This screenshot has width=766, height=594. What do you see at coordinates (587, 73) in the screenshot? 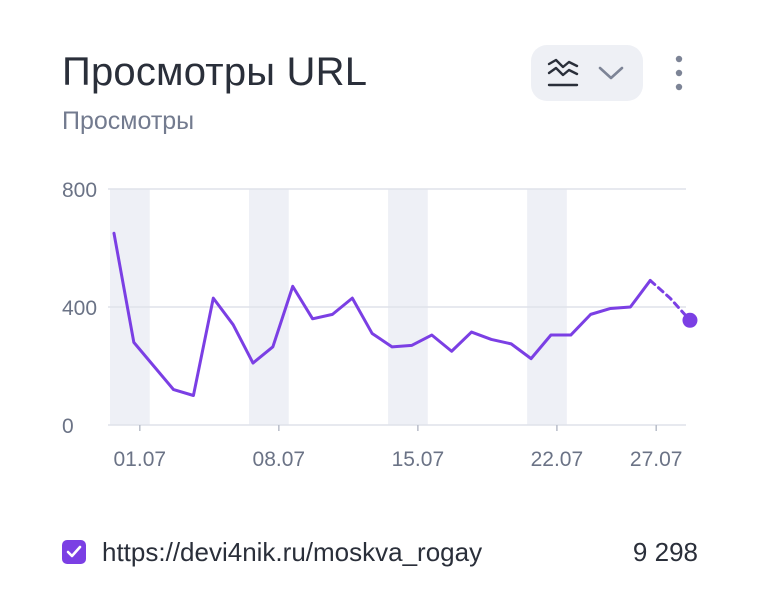
I see `chart-type-dropdown-button` at bounding box center [587, 73].